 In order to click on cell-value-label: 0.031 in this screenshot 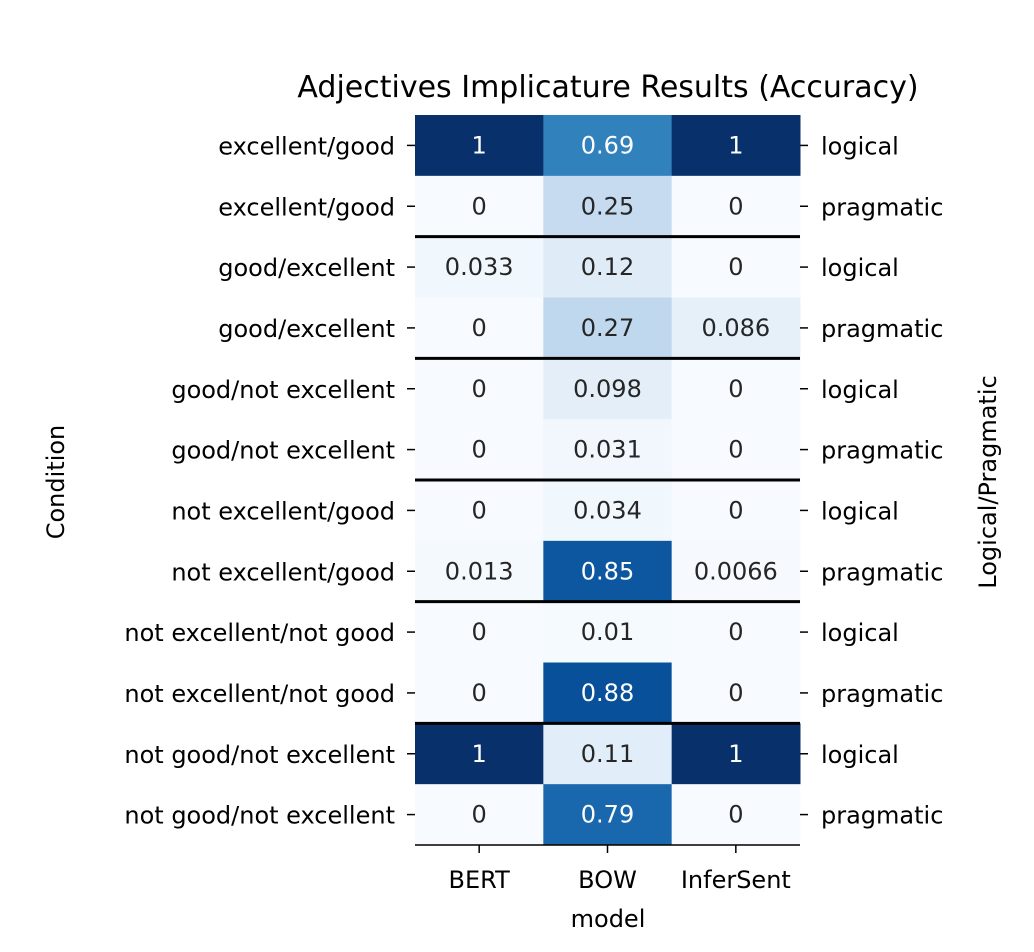, I will do `click(607, 450)`.